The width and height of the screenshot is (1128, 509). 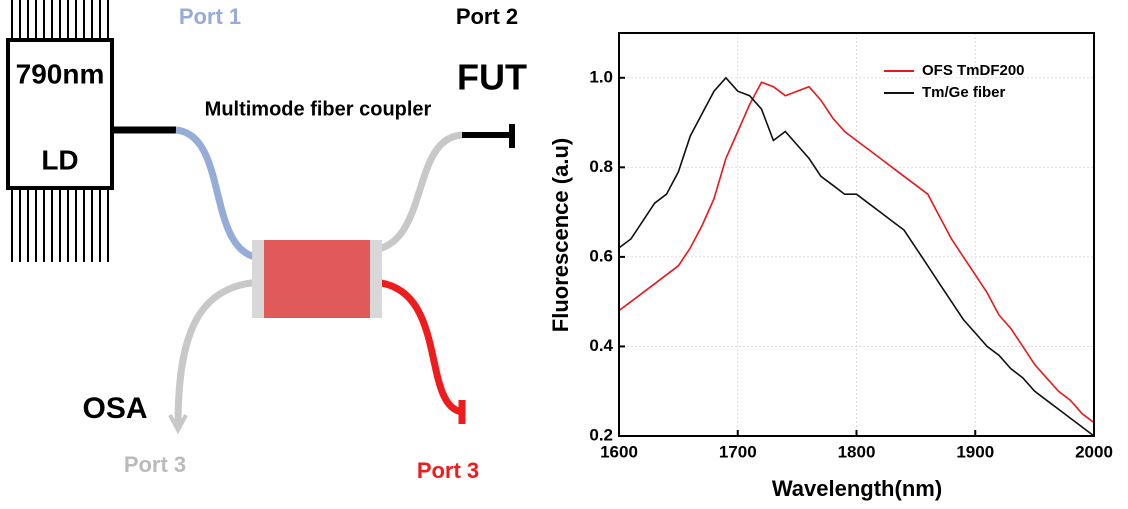 What do you see at coordinates (619, 451) in the screenshot?
I see `x-tick-label: 1600` at bounding box center [619, 451].